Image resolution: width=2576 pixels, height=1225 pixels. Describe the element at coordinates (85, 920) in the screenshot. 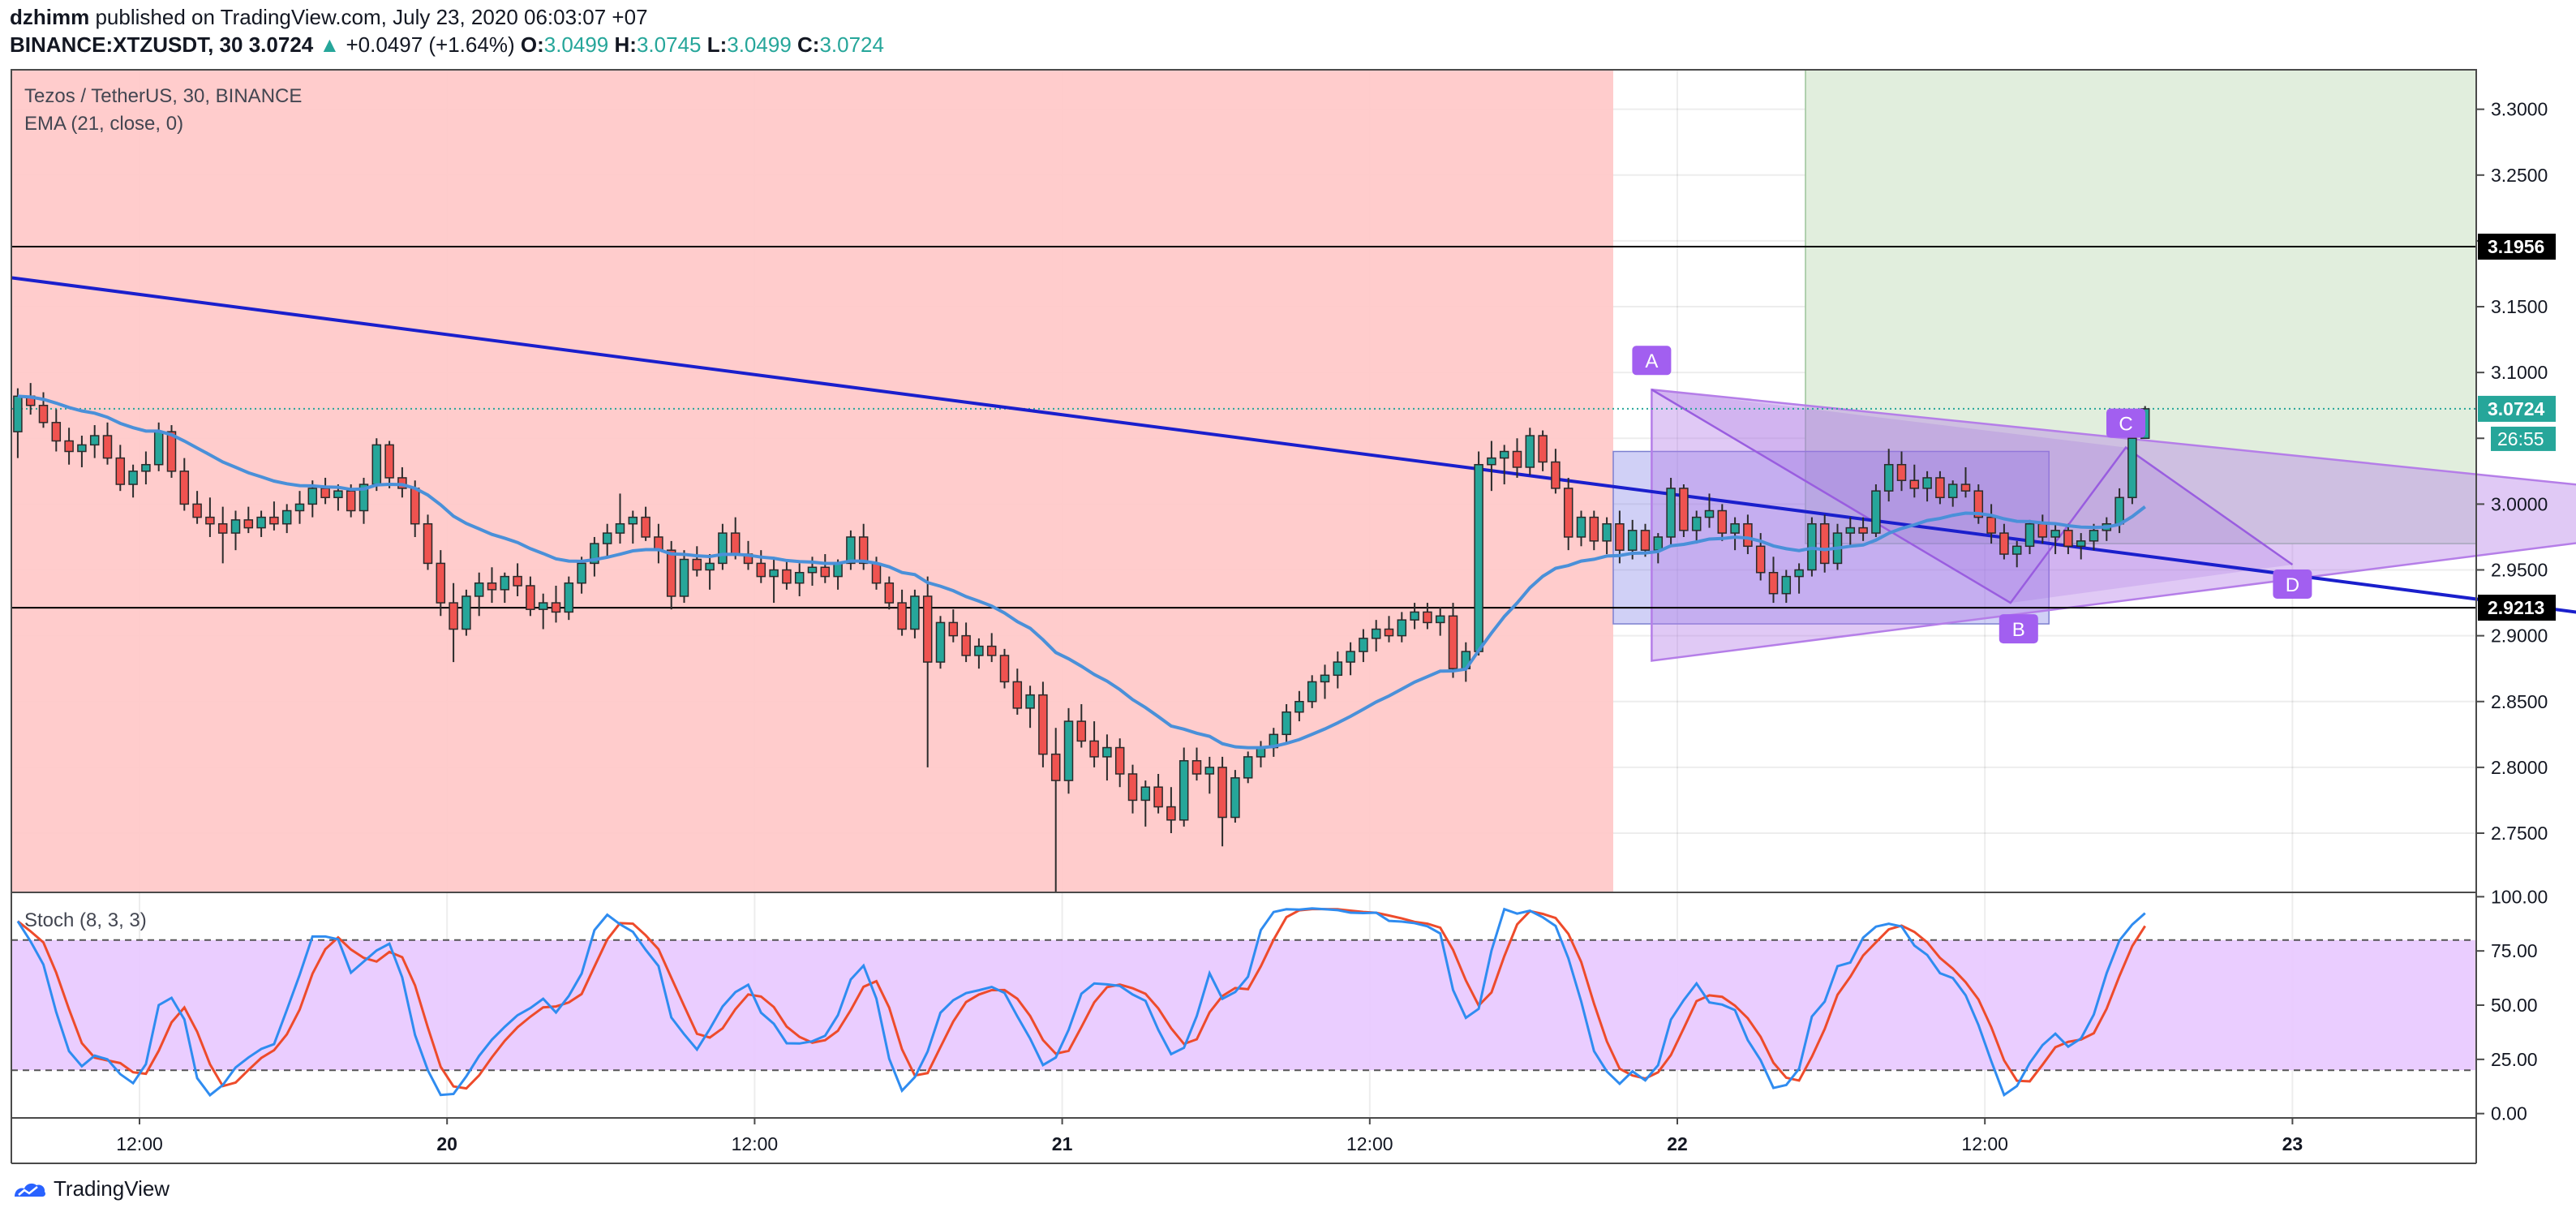

I see `stoch-legend: Stoch (8, 3, 3)` at that location.